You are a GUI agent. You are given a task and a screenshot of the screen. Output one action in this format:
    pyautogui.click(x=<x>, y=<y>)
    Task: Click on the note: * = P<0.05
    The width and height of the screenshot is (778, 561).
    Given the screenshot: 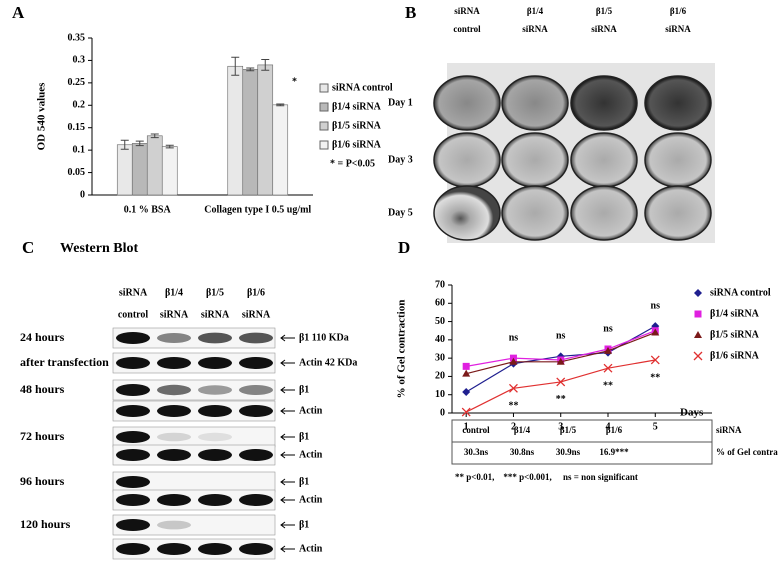 What is the action you would take?
    pyautogui.click(x=352, y=163)
    